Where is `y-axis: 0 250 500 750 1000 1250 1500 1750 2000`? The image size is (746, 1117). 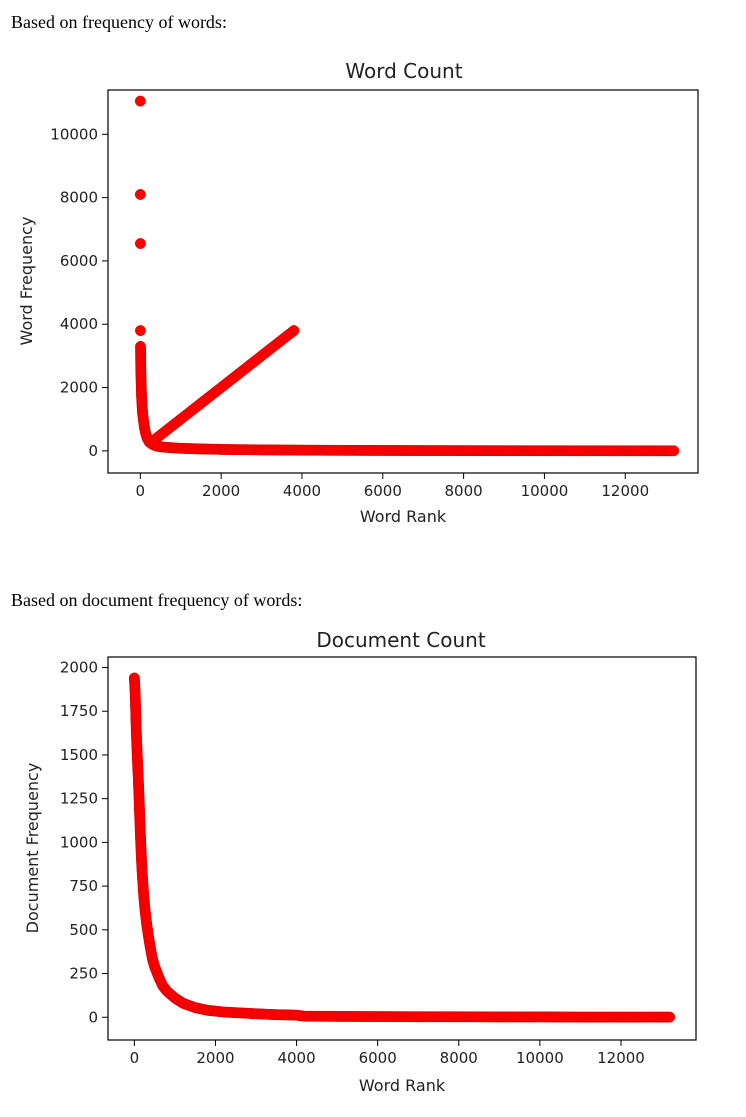 y-axis: 0 250 500 750 1000 1250 1500 1750 2000 is located at coordinates (84, 842).